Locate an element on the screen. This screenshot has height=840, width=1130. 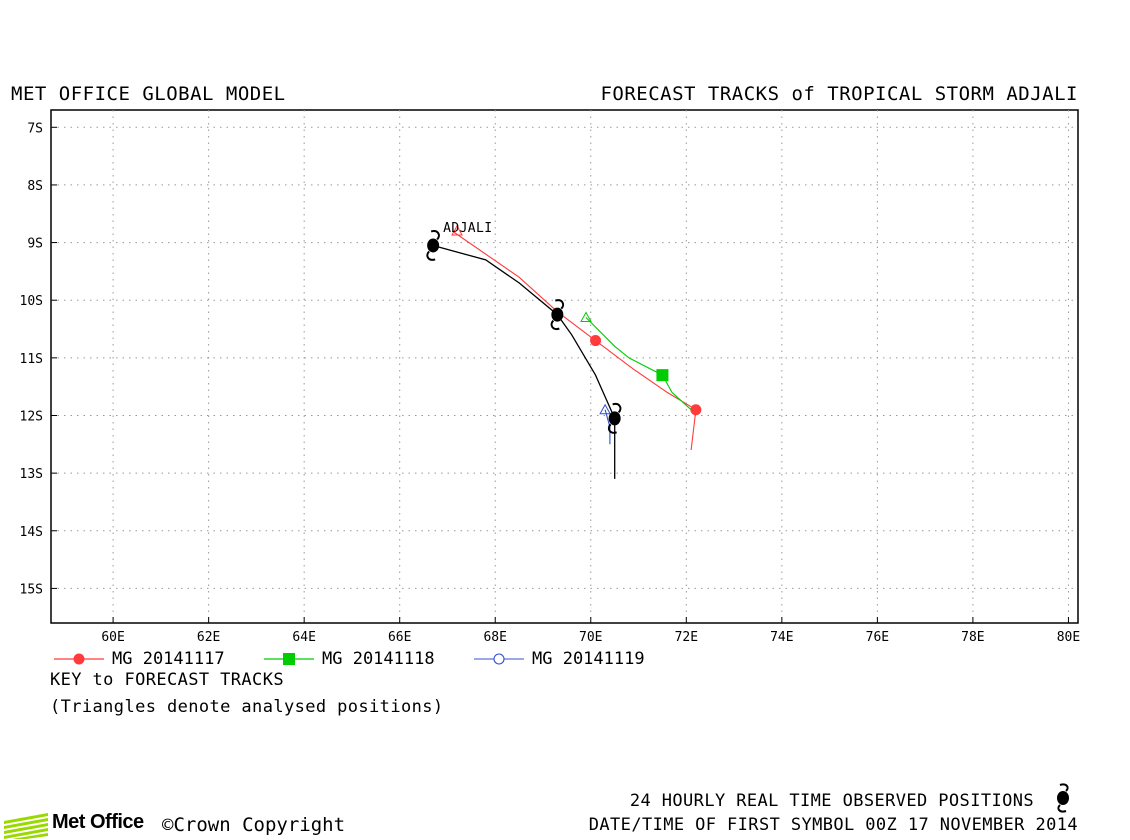
tick-label-lon: 72E is located at coordinates (686, 637).